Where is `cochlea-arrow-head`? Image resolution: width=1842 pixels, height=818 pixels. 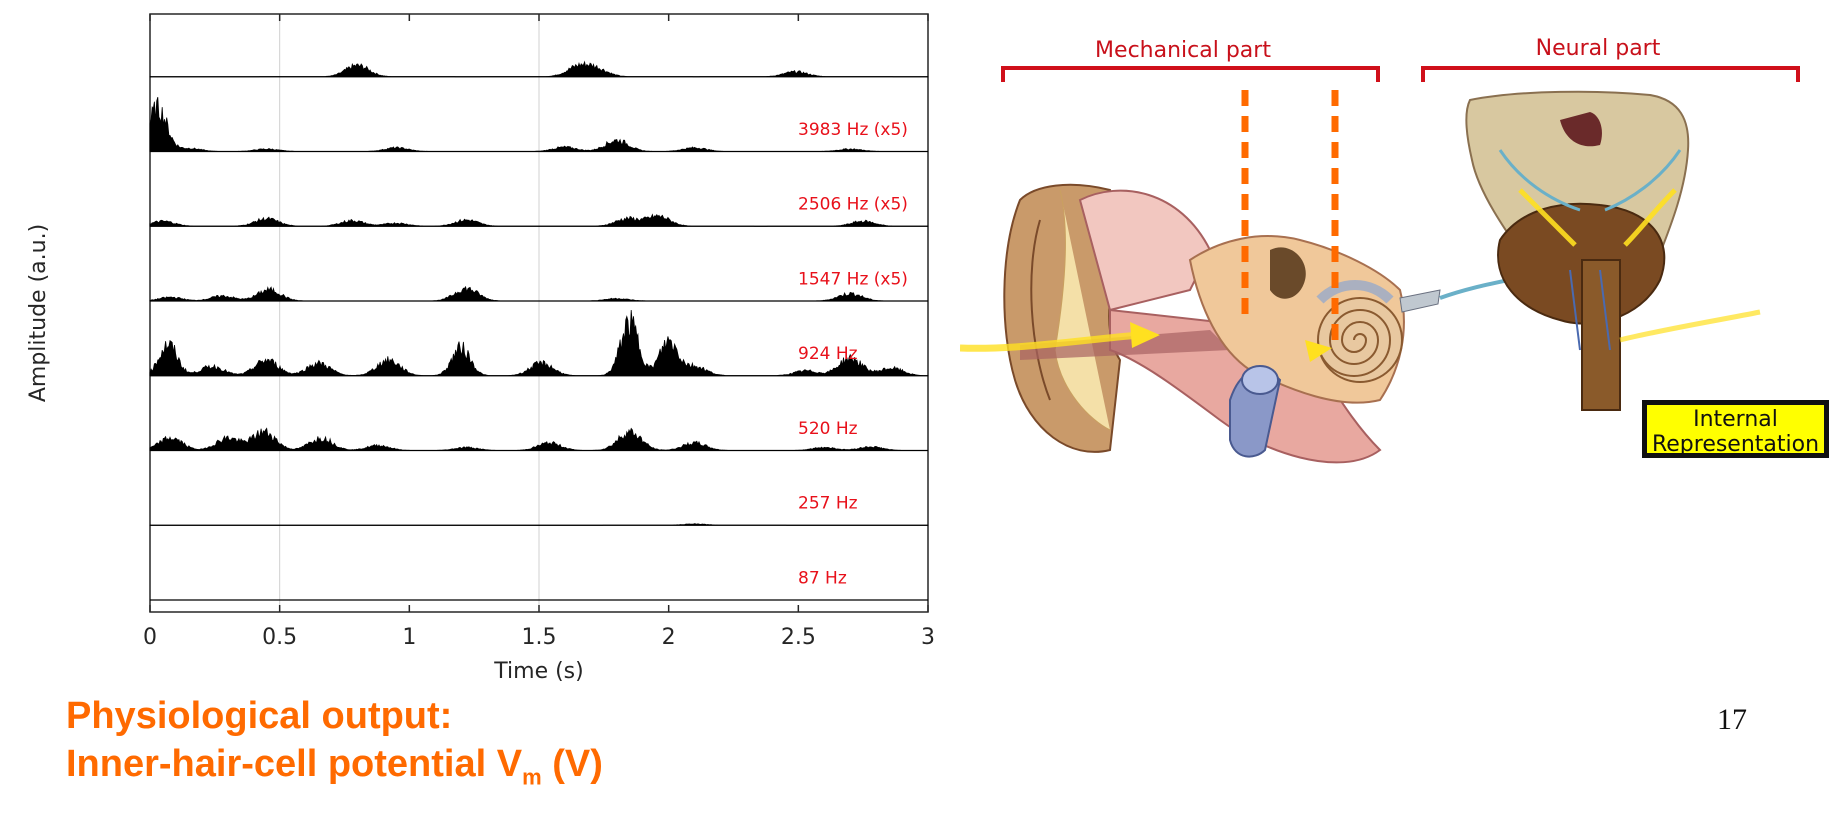
cochlea-arrow-head is located at coordinates (1318, 351).